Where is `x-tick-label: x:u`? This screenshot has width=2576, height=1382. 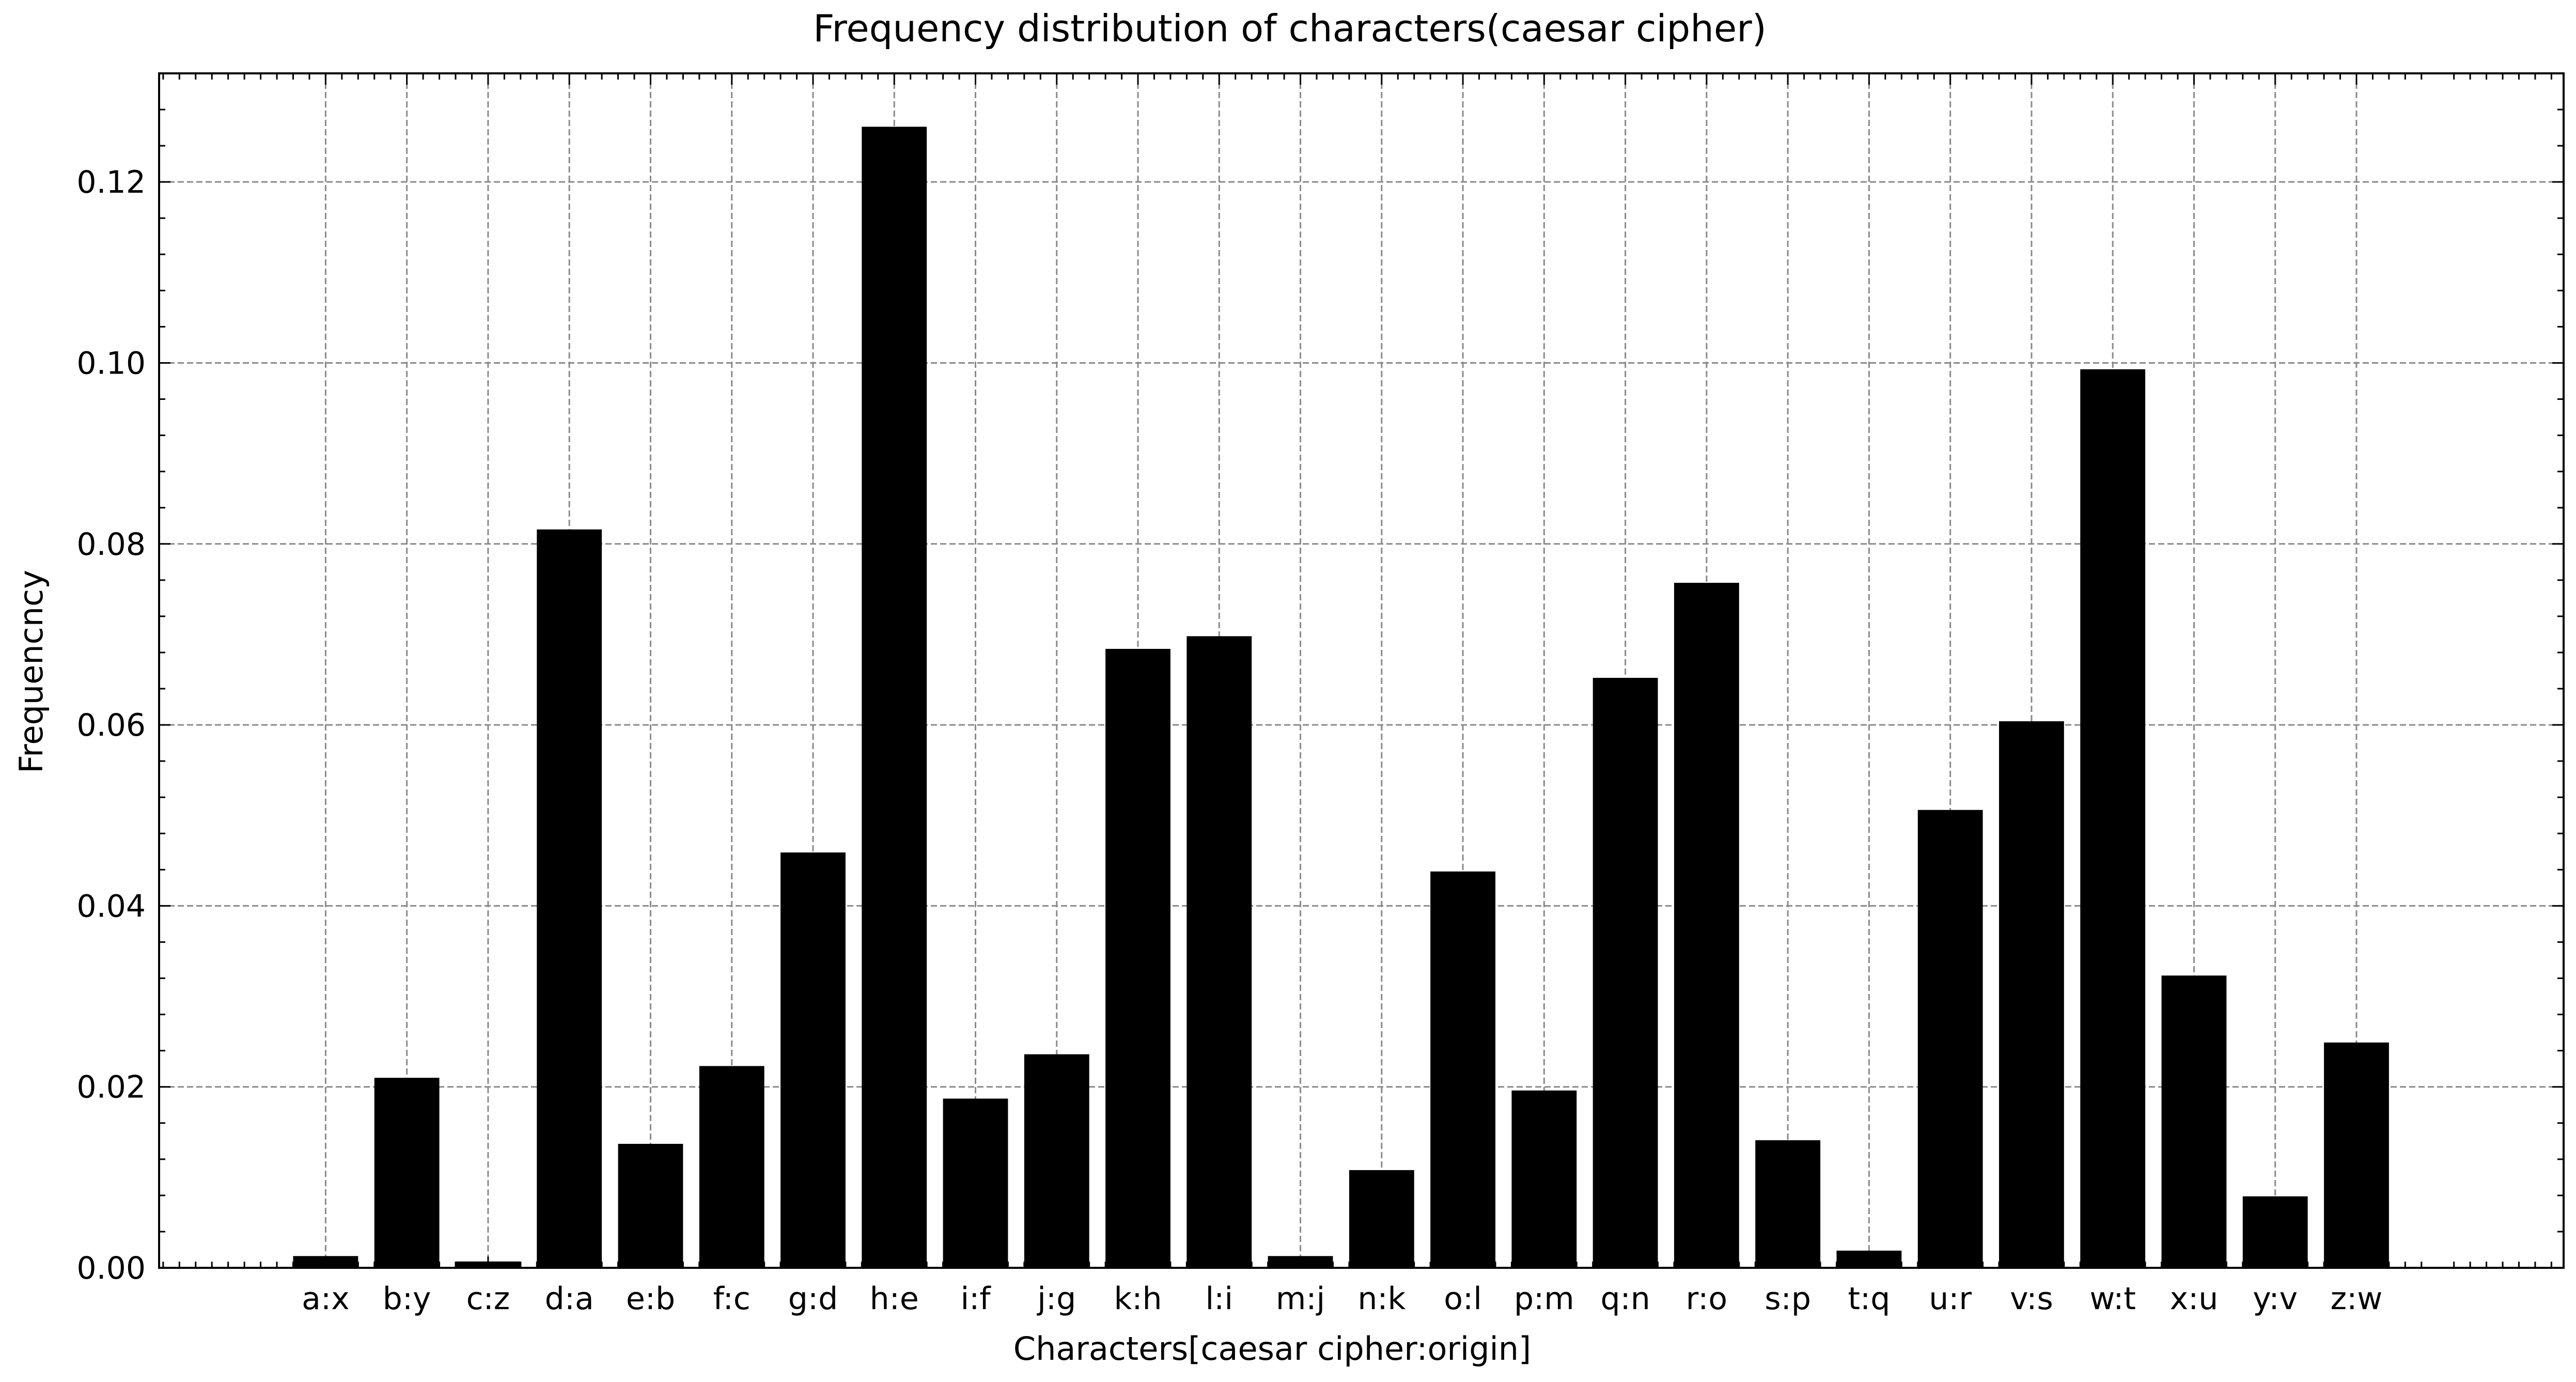 x-tick-label: x:u is located at coordinates (2195, 1299).